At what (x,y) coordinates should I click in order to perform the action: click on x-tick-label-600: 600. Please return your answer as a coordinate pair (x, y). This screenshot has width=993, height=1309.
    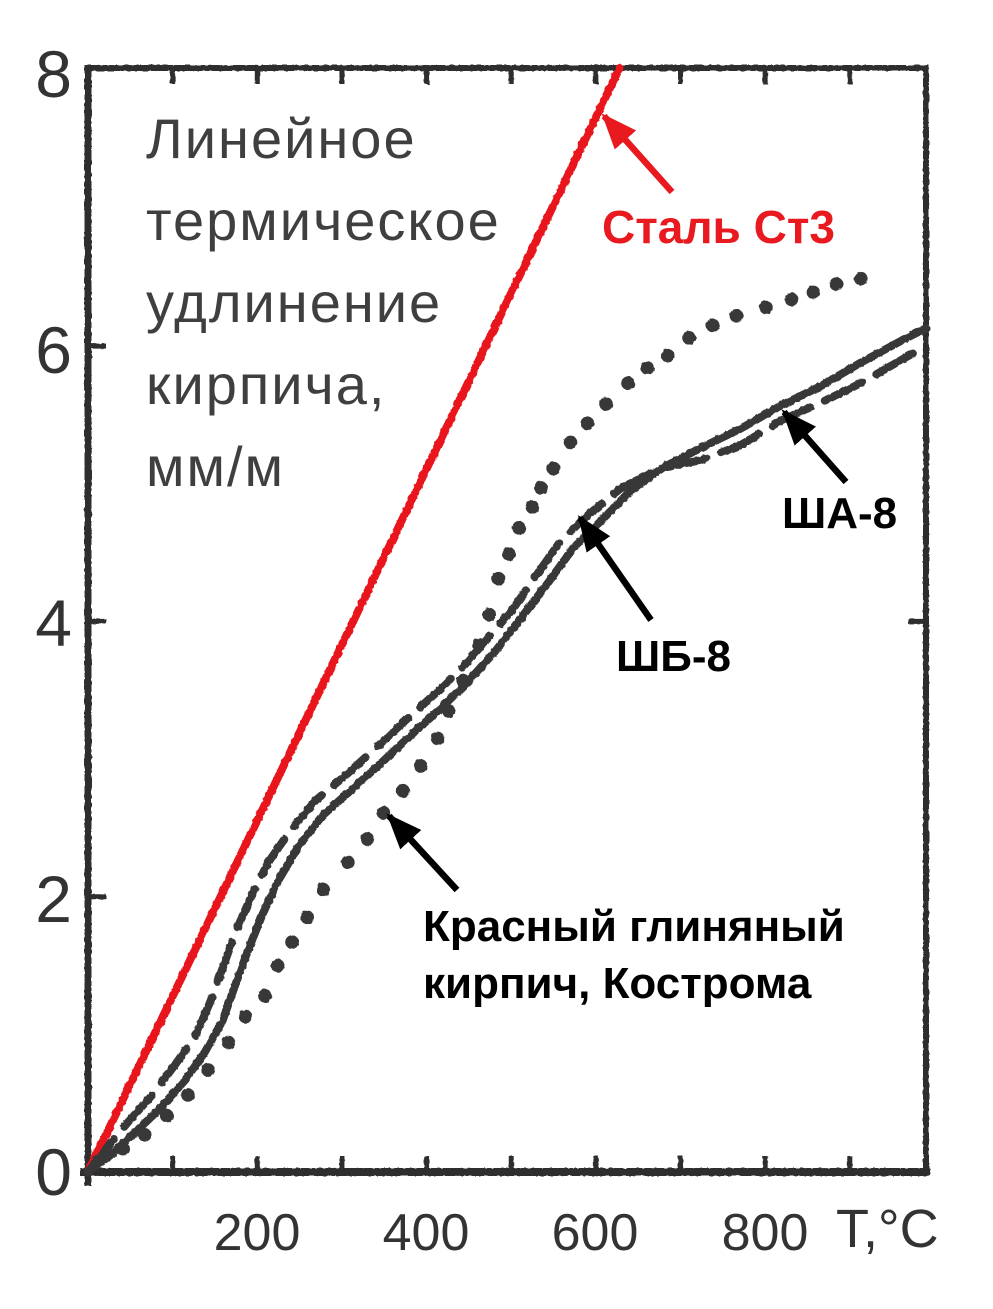
    Looking at the image, I should click on (595, 1233).